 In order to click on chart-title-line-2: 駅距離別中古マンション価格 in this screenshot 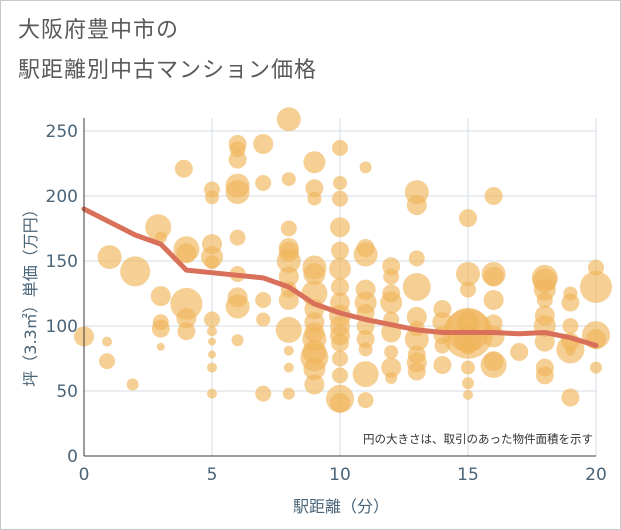, I will do `click(168, 70)`.